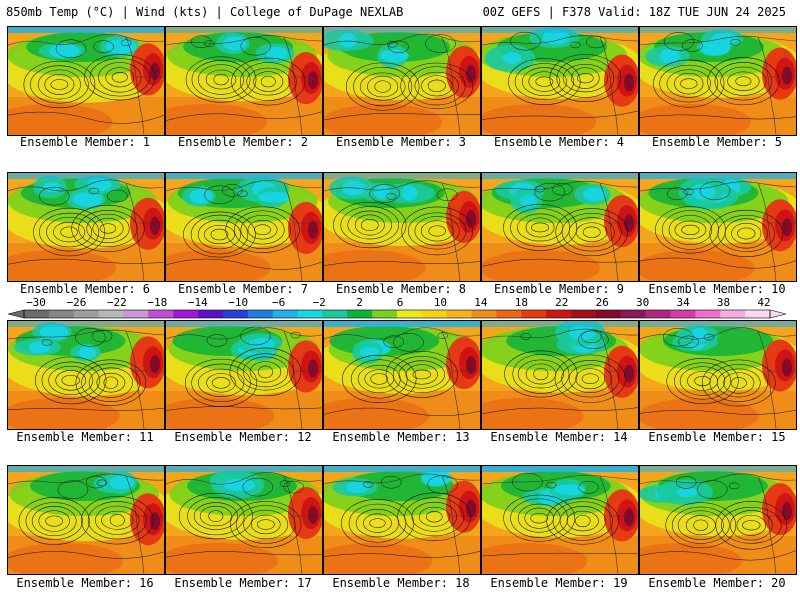 Image resolution: width=800 pixels, height=600 pixels. Describe the element at coordinates (401, 289) in the screenshot. I see `panel-caption: Ensemble Member: 8` at that location.